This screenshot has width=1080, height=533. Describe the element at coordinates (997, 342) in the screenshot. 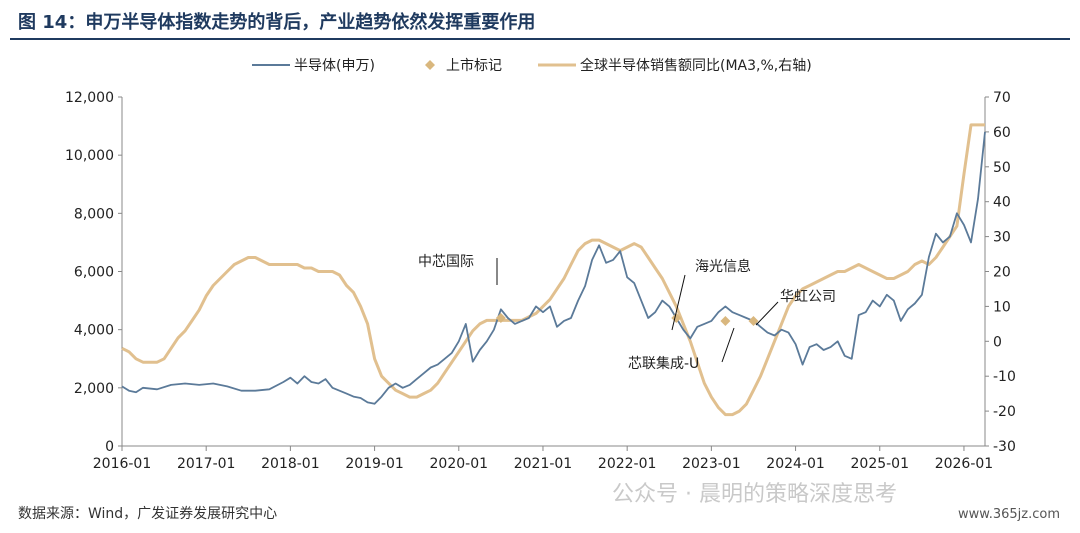

I see `y-right-tick-label: 0` at that location.